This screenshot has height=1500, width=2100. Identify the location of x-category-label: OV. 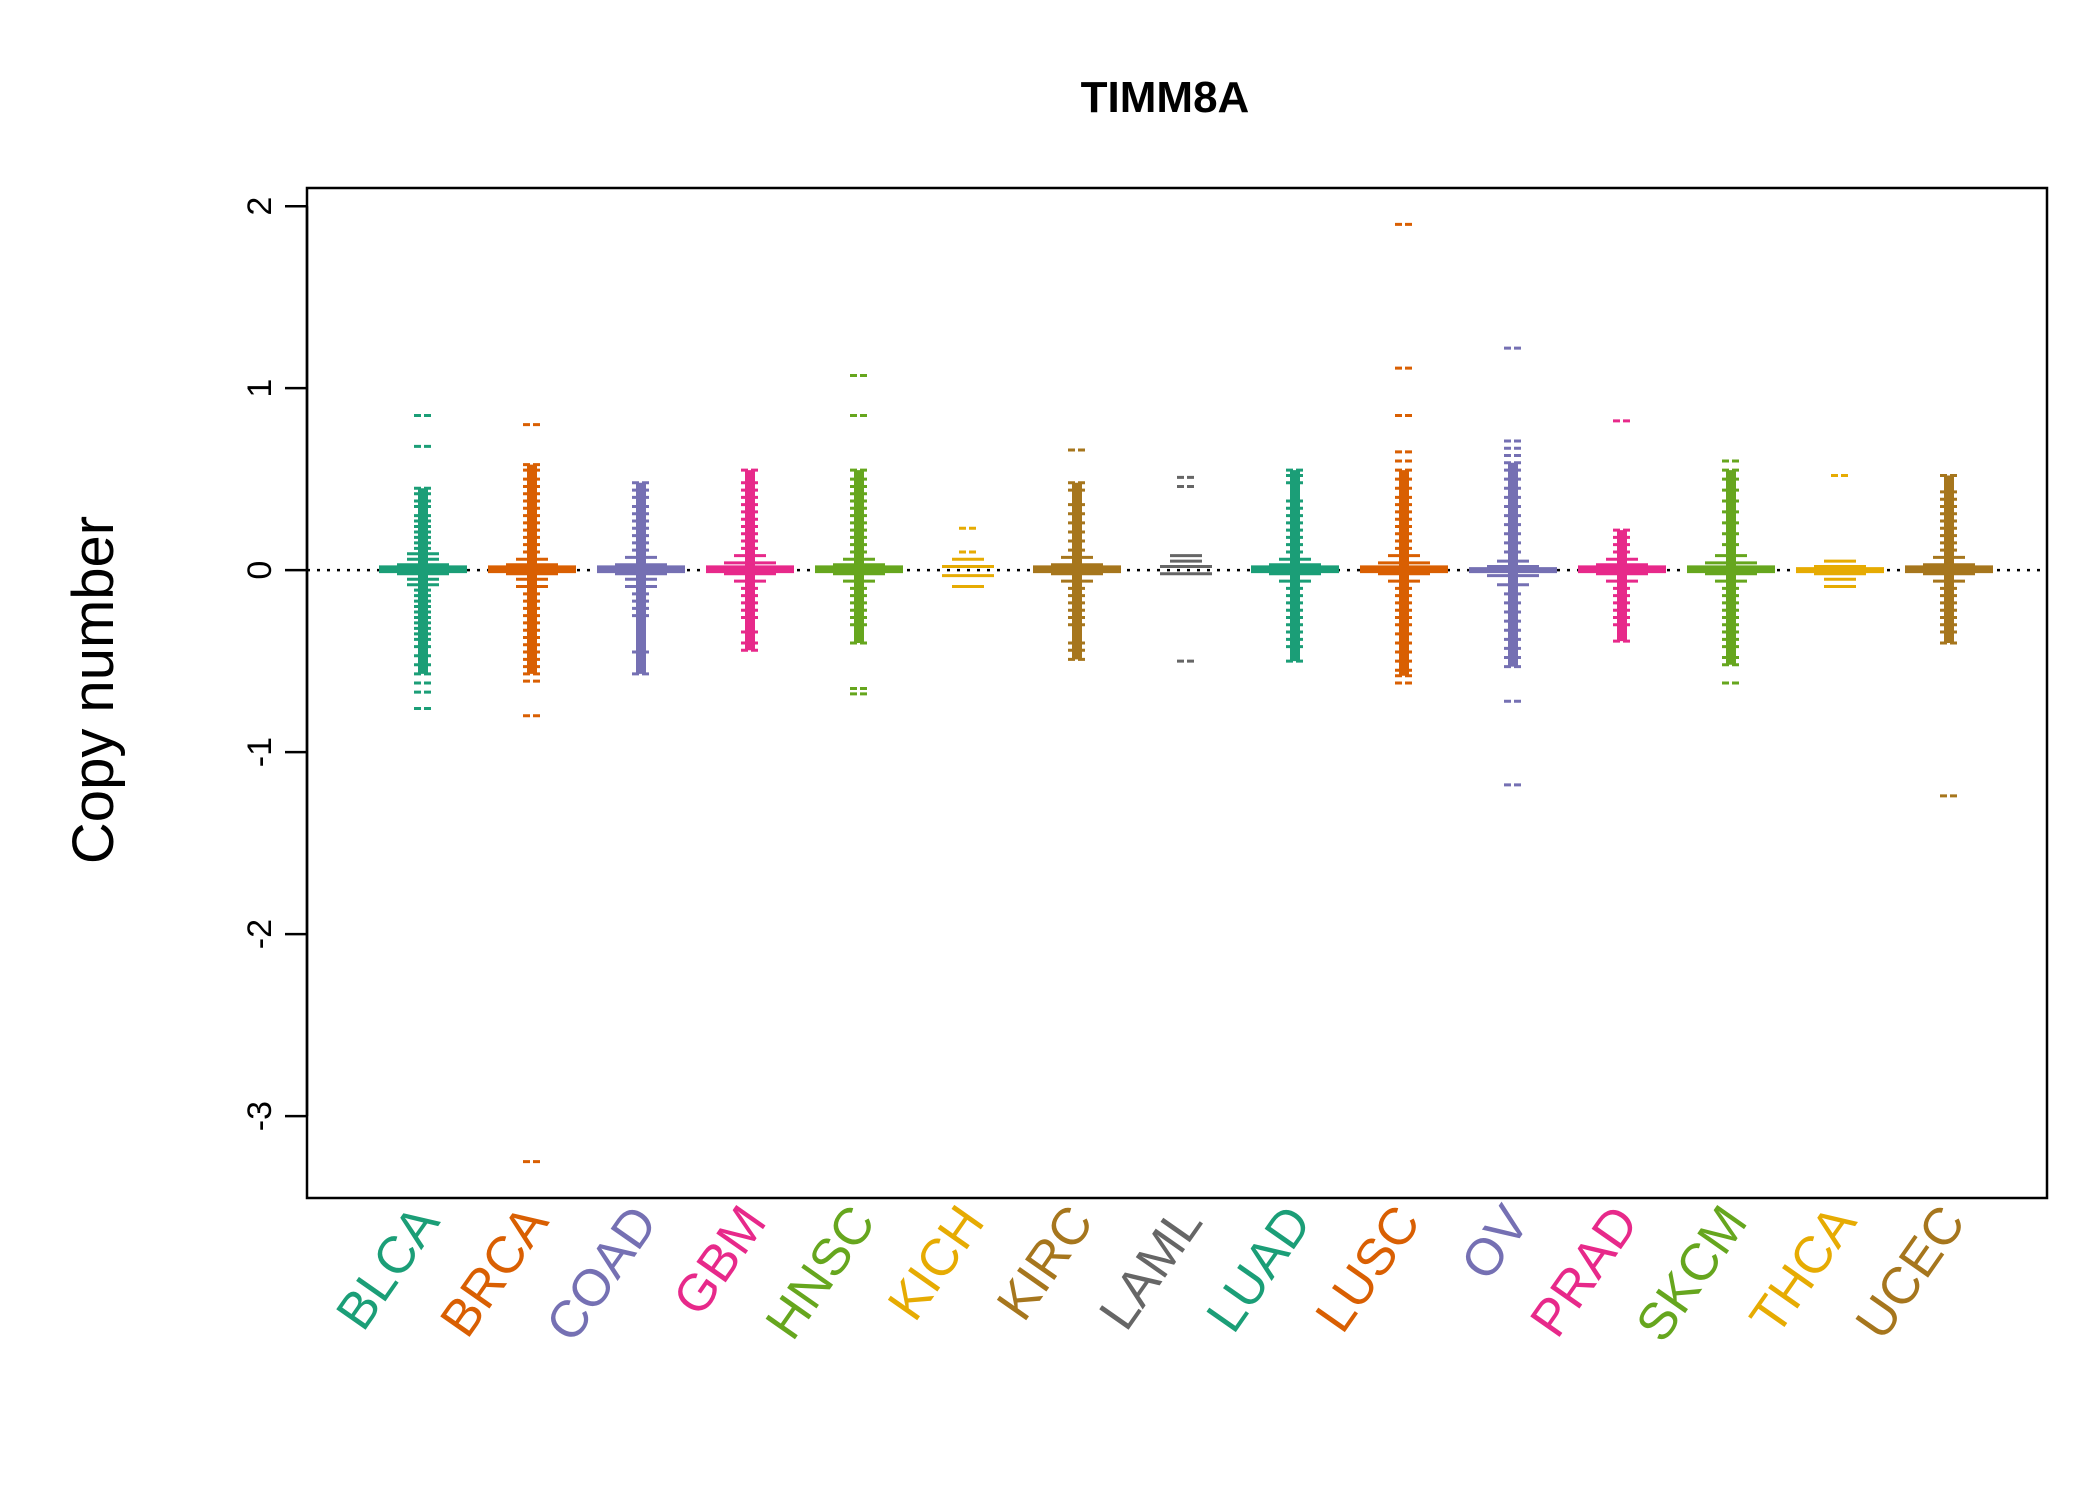
(1495, 1242).